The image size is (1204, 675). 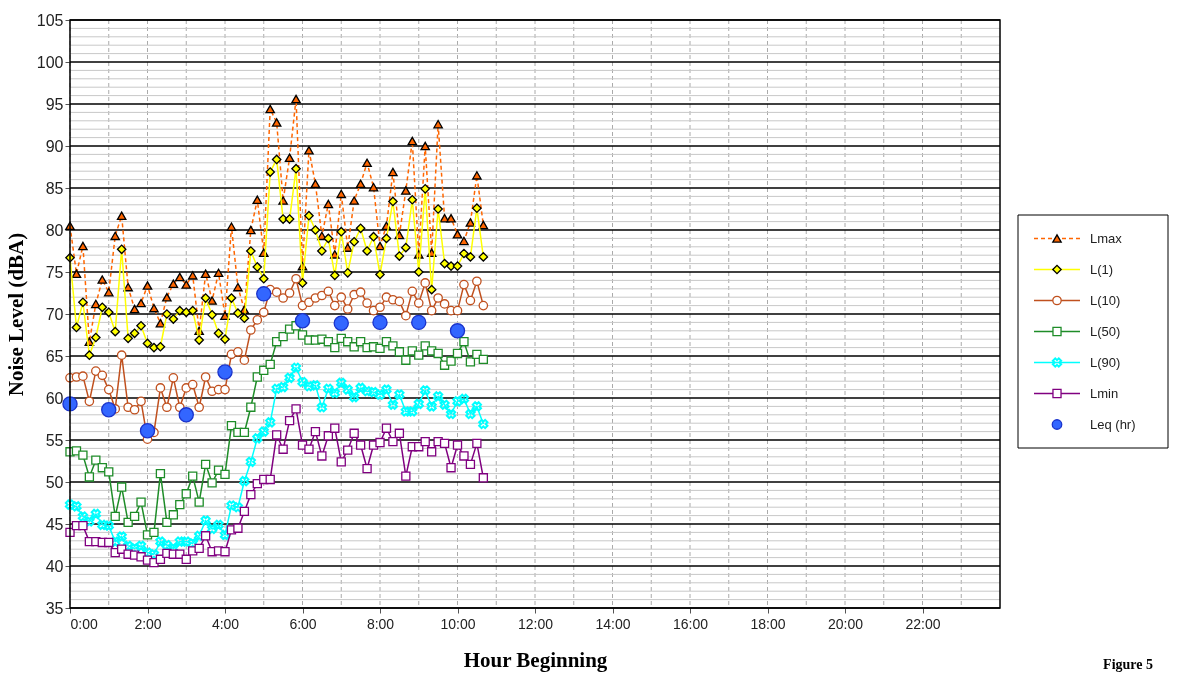 What do you see at coordinates (84, 623) in the screenshot?
I see `x-tick-label: 0:00` at bounding box center [84, 623].